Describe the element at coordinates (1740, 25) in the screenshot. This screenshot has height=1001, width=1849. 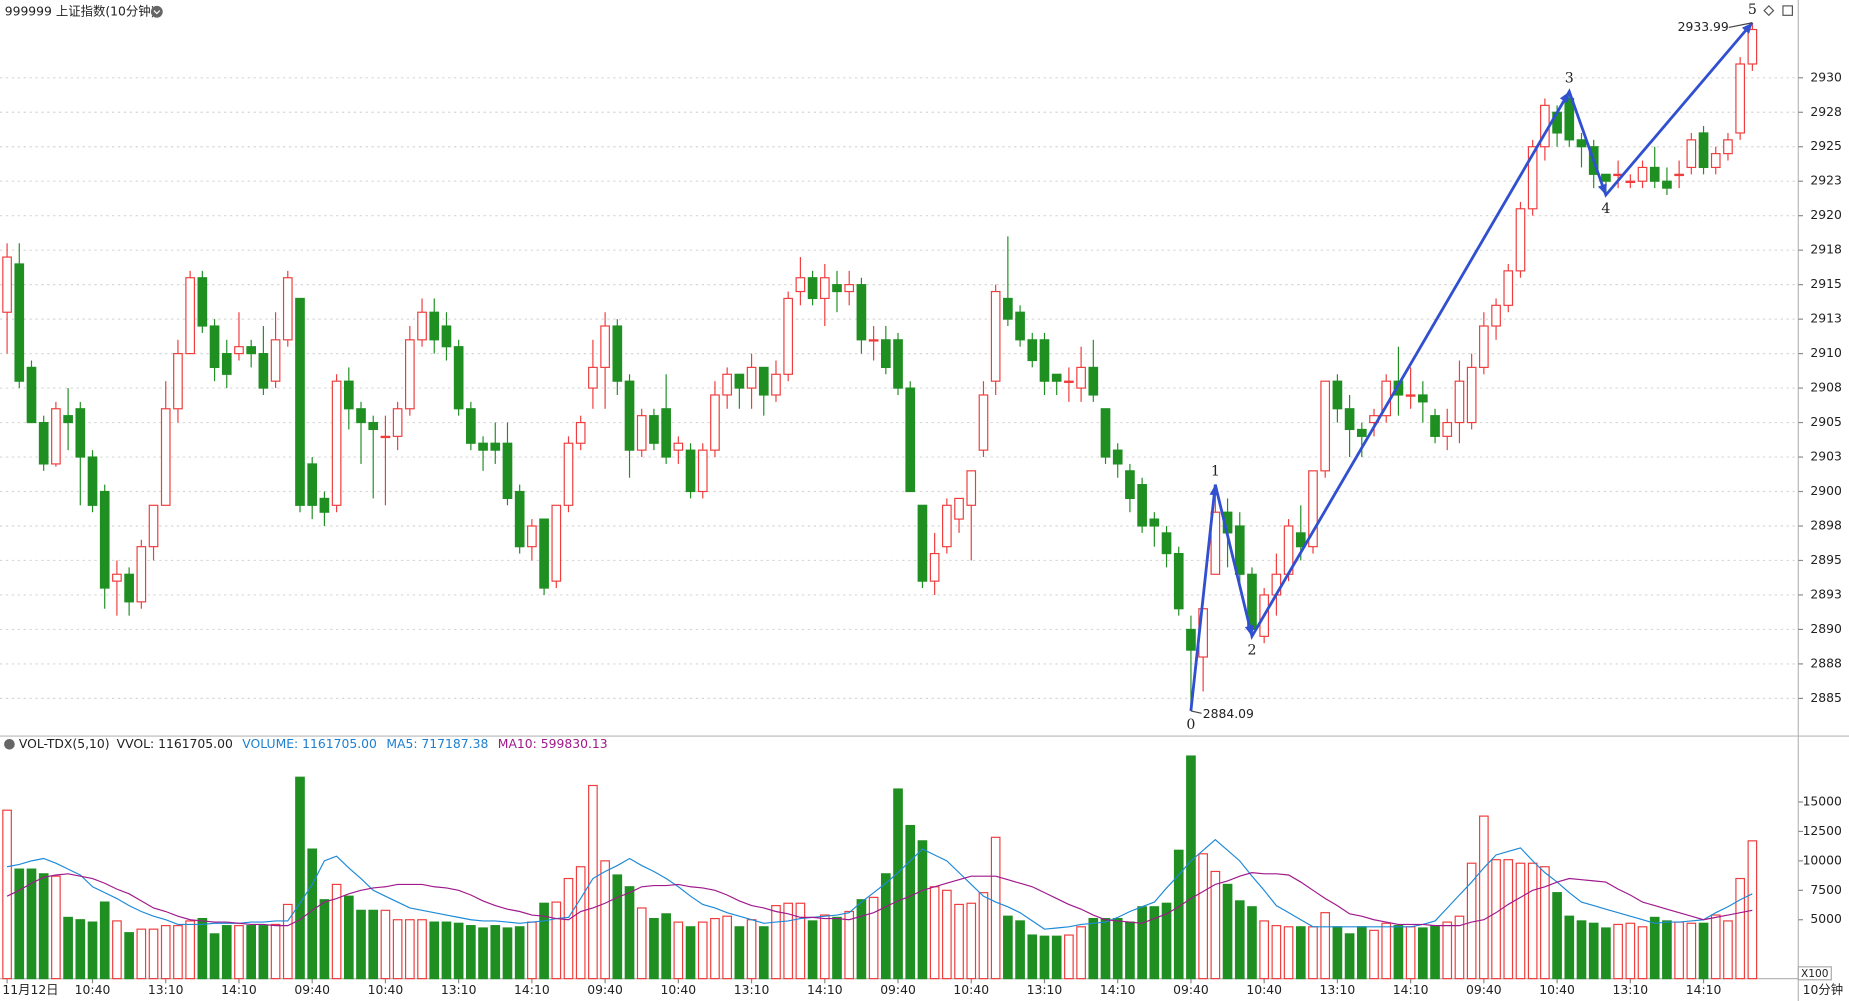
I see `high-leader` at that location.